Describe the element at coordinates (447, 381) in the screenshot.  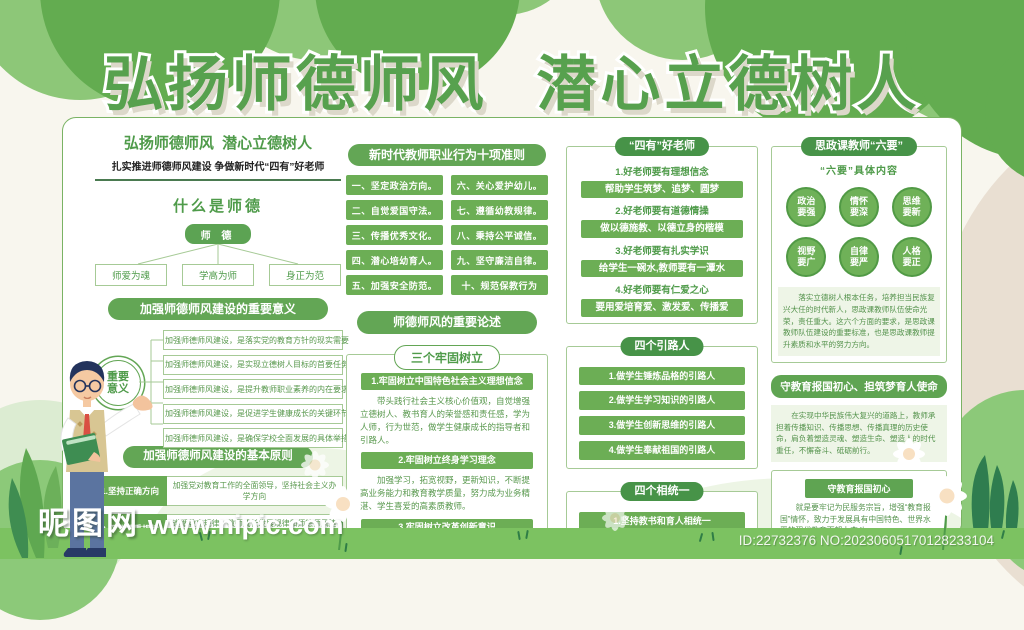
I see `discourse-item-title: 1.牢固树立中国特色社会主义理想信念` at that location.